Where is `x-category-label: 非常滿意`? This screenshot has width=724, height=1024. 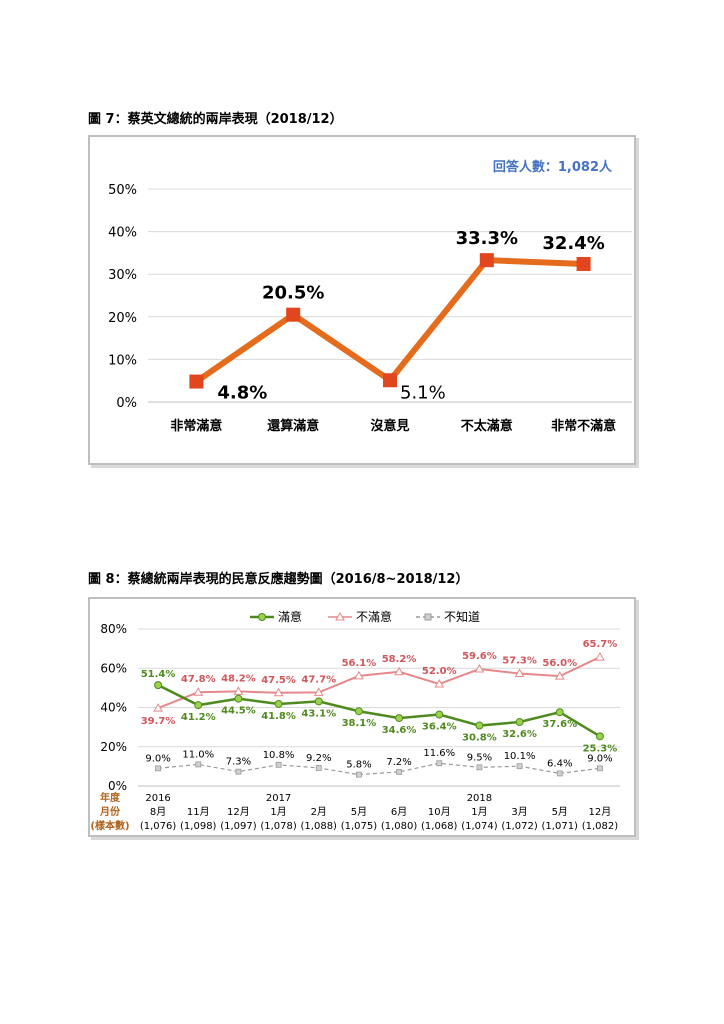 x-category-label: 非常滿意 is located at coordinates (196, 426).